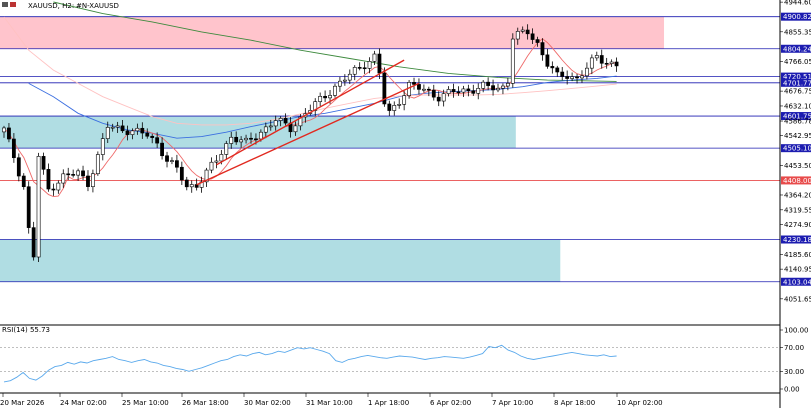  What do you see at coordinates (310, 112) in the screenshot?
I see `channel-upper-line` at bounding box center [310, 112].